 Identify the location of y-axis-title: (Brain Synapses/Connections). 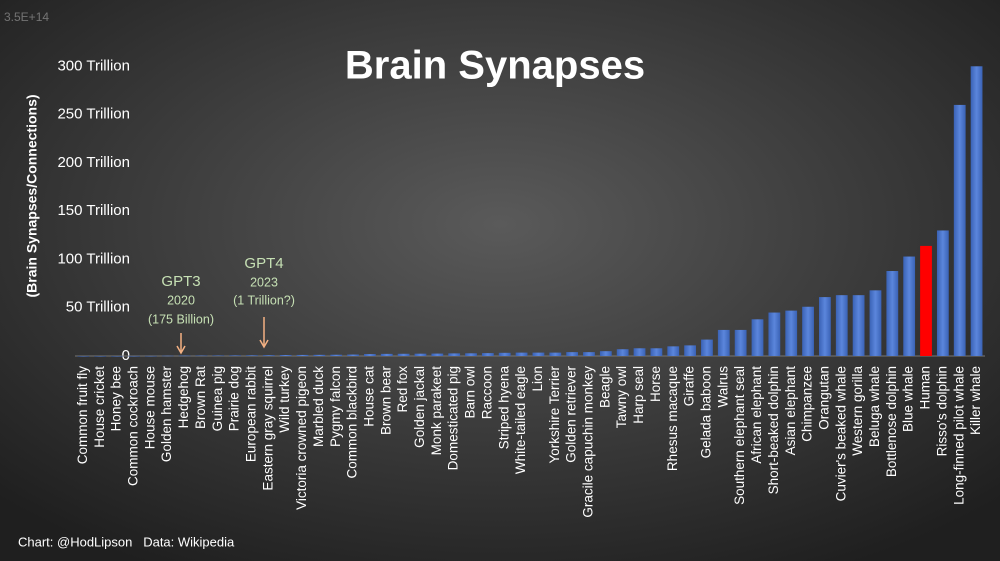
(32, 195).